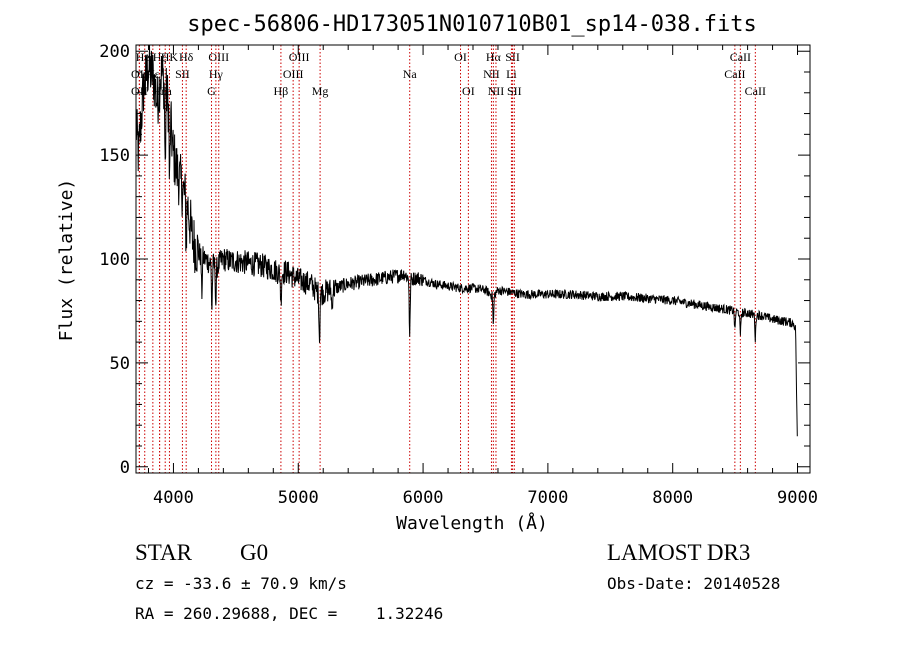 This screenshot has height=649, width=900. Describe the element at coordinates (114, 156) in the screenshot. I see `y-tick-label: 150` at that location.